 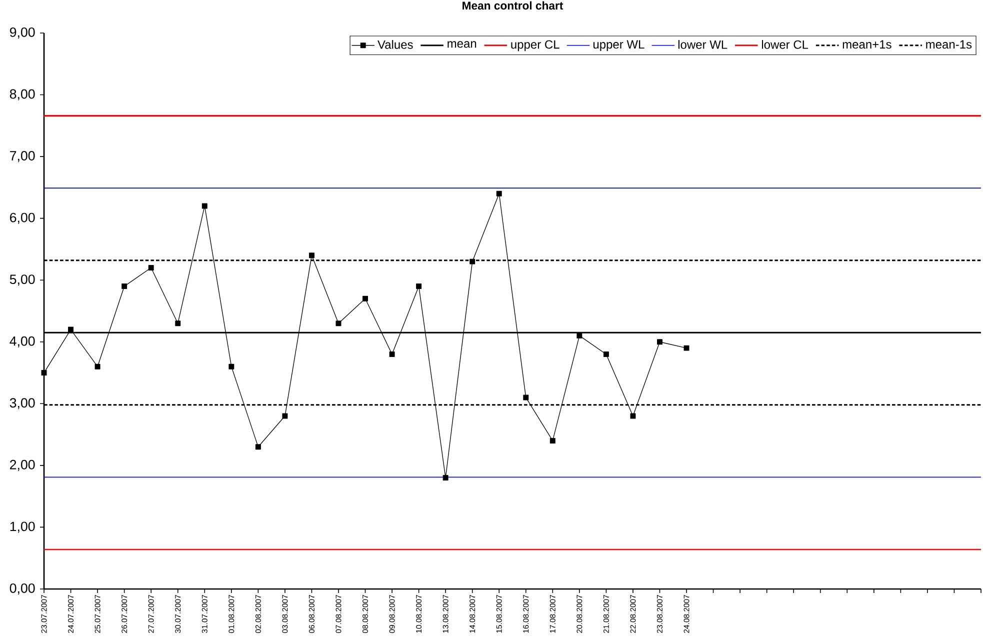 I want to click on y-tick-label: 6,00, so click(x=22, y=218).